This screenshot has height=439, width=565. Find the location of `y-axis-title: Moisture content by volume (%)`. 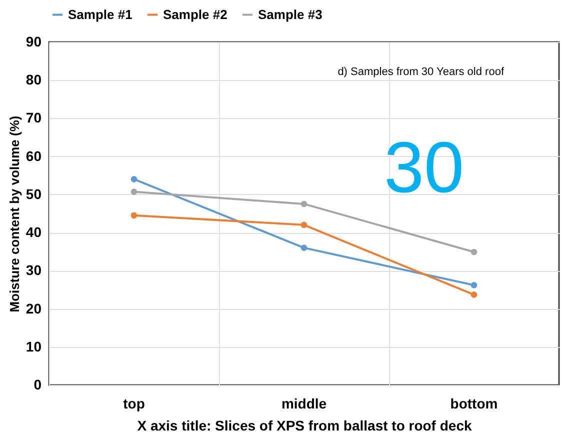

y-axis-title: Moisture content by volume (%) is located at coordinates (14, 214).